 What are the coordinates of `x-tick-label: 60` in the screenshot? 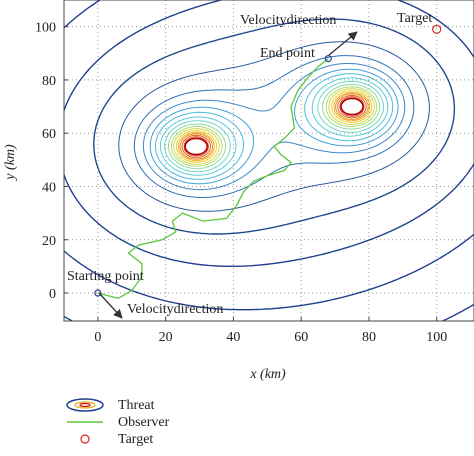 It's located at (301, 337).